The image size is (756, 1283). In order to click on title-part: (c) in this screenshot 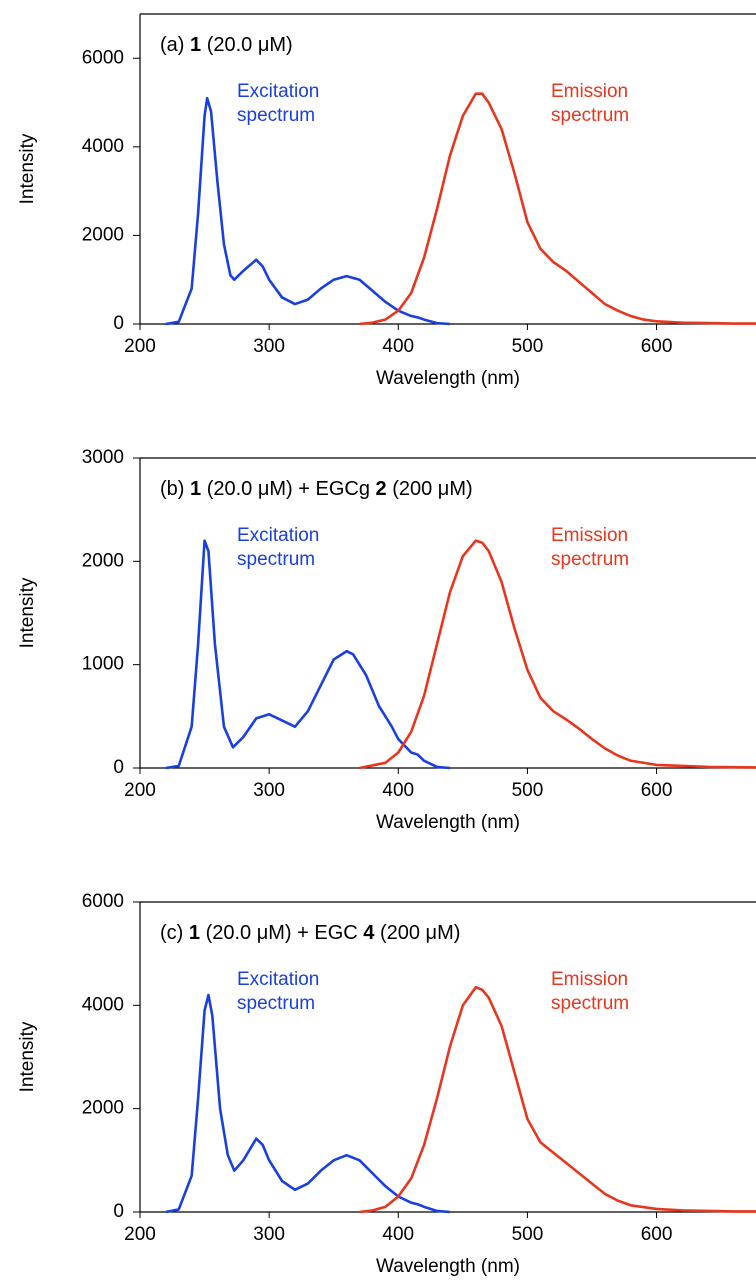, I will do `click(172, 933)`.